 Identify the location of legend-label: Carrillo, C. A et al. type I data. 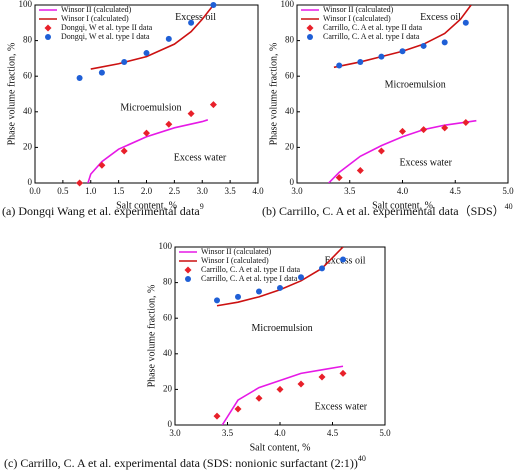
(249, 278).